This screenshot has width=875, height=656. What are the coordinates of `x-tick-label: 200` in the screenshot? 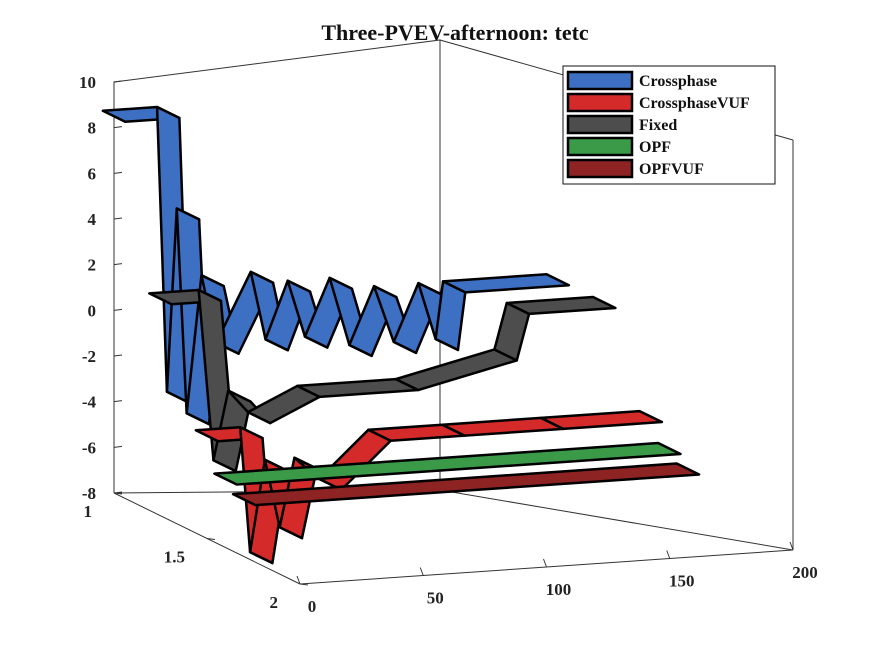 It's located at (805, 572).